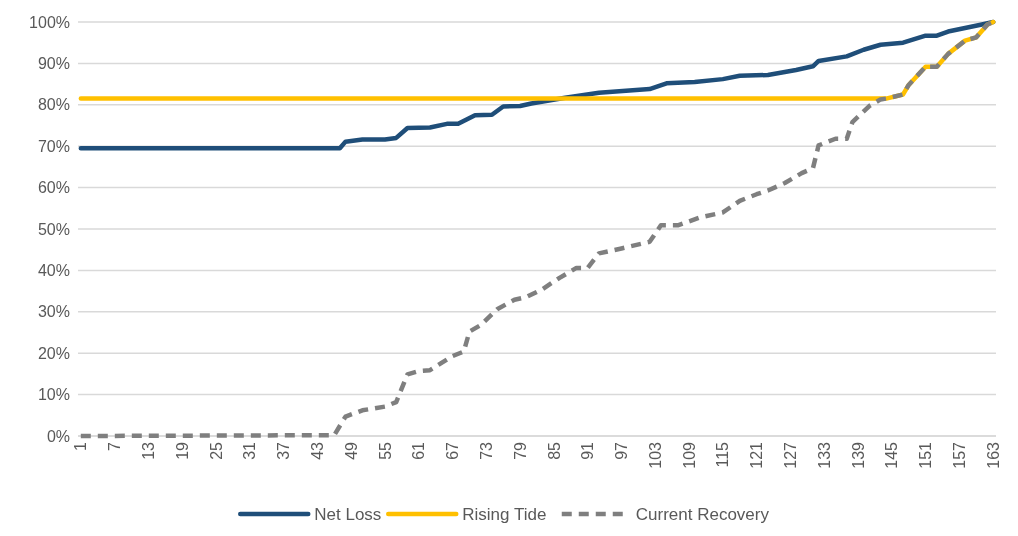 This screenshot has height=536, width=1018. I want to click on y-tick-label: 60%, so click(53, 188).